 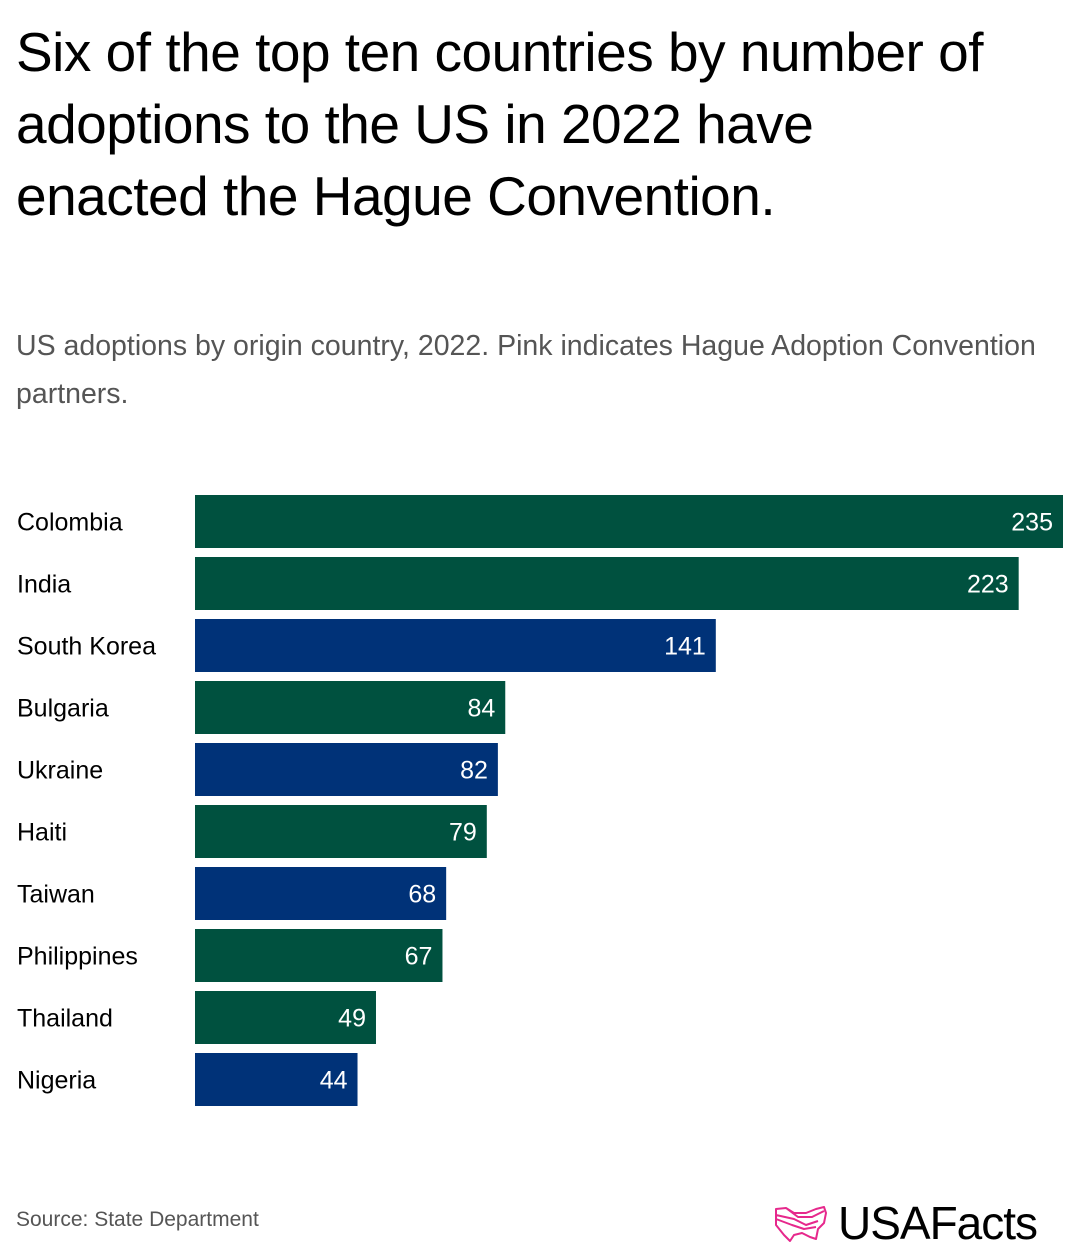 I want to click on category-label: Bulgaria, so click(x=63, y=709).